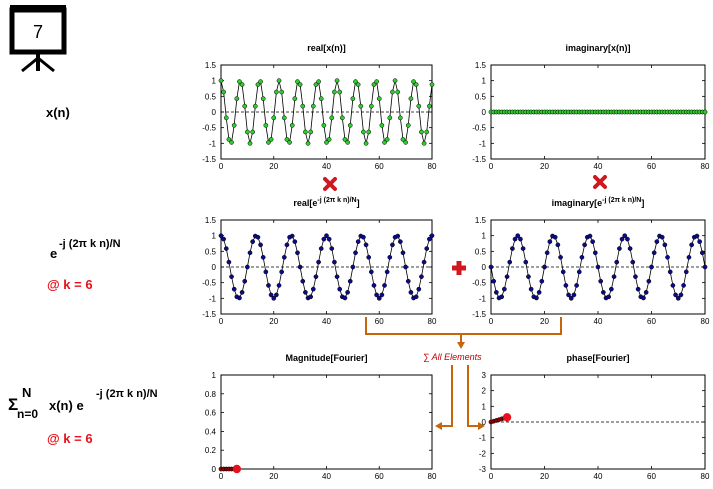 This screenshot has height=489, width=713. I want to click on x-tick-label: 0, so click(491, 476).